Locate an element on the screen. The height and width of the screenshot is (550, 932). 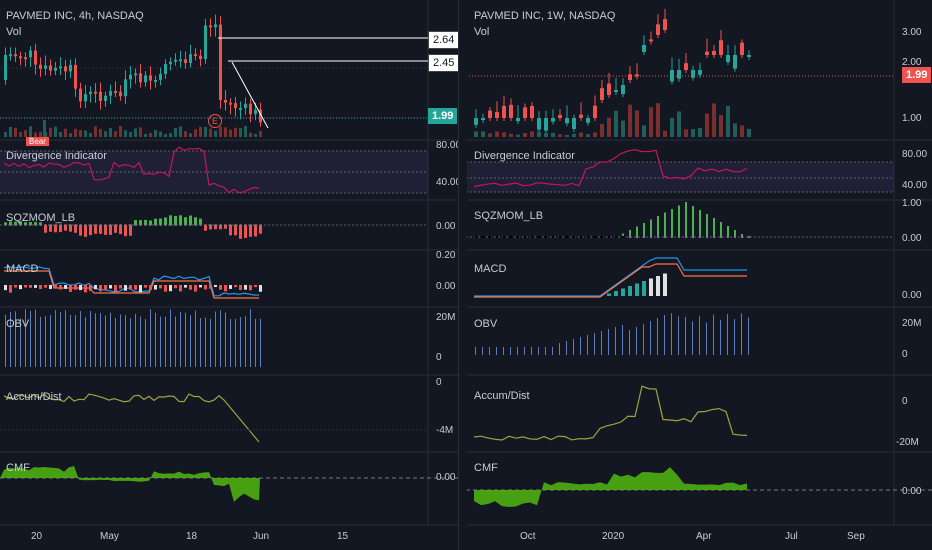
left-pane-divergence: Divergence Indicator is located at coordinates (56, 156).